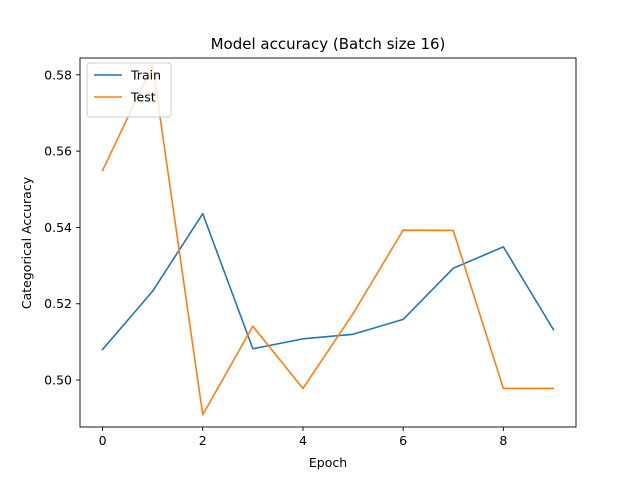 The width and height of the screenshot is (640, 485). Describe the element at coordinates (58, 303) in the screenshot. I see `y-tick-label: 0.52` at that location.